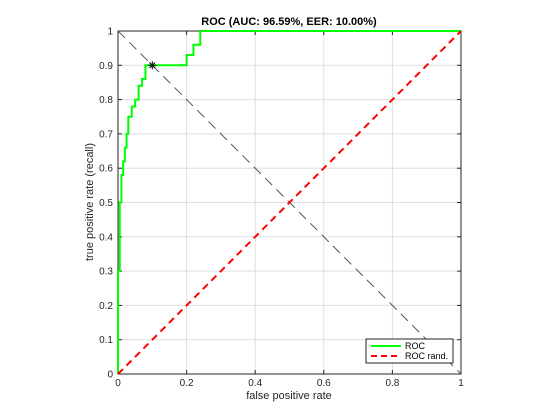 This screenshot has height=420, width=560. What do you see at coordinates (106, 306) in the screenshot?
I see `y-tick-label: 0.2` at bounding box center [106, 306].